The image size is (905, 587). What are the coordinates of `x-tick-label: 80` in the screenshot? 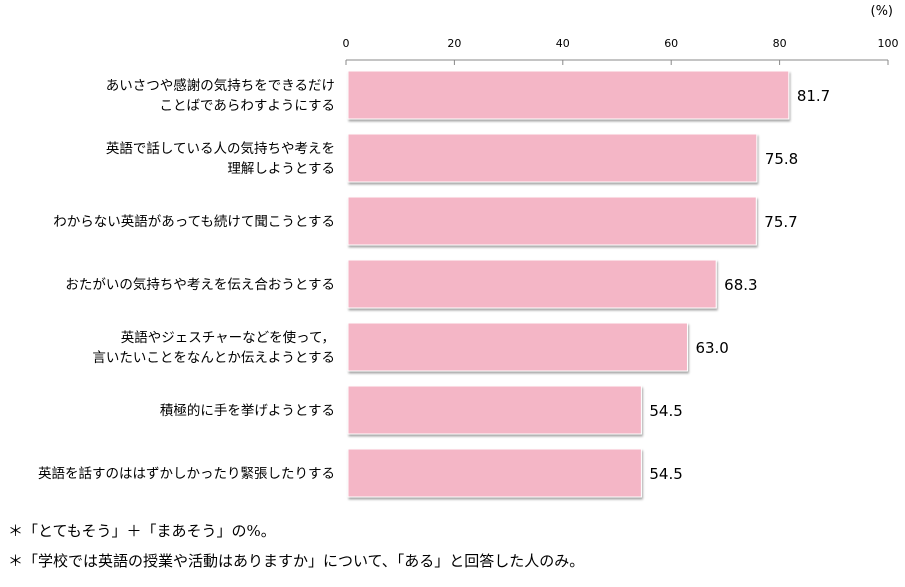 It's located at (780, 43).